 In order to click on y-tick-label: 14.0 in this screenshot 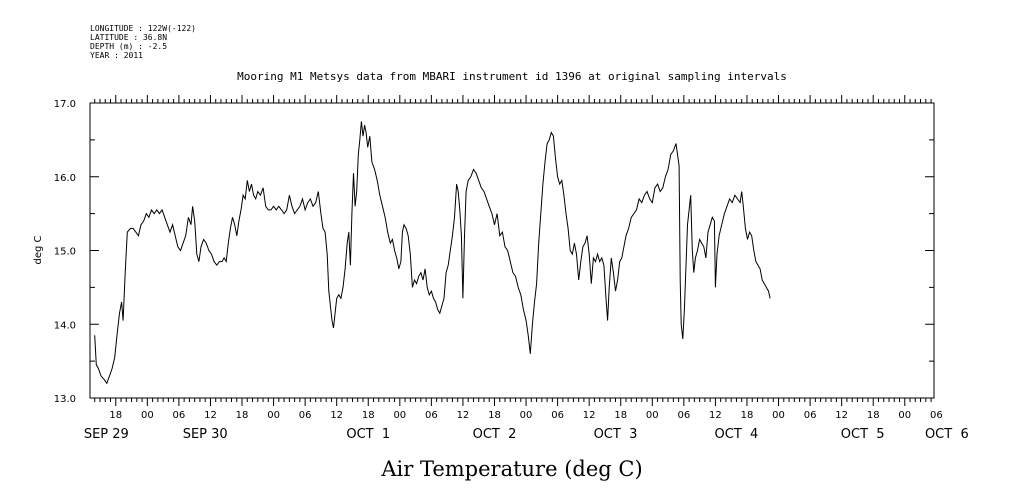, I will do `click(65, 325)`.